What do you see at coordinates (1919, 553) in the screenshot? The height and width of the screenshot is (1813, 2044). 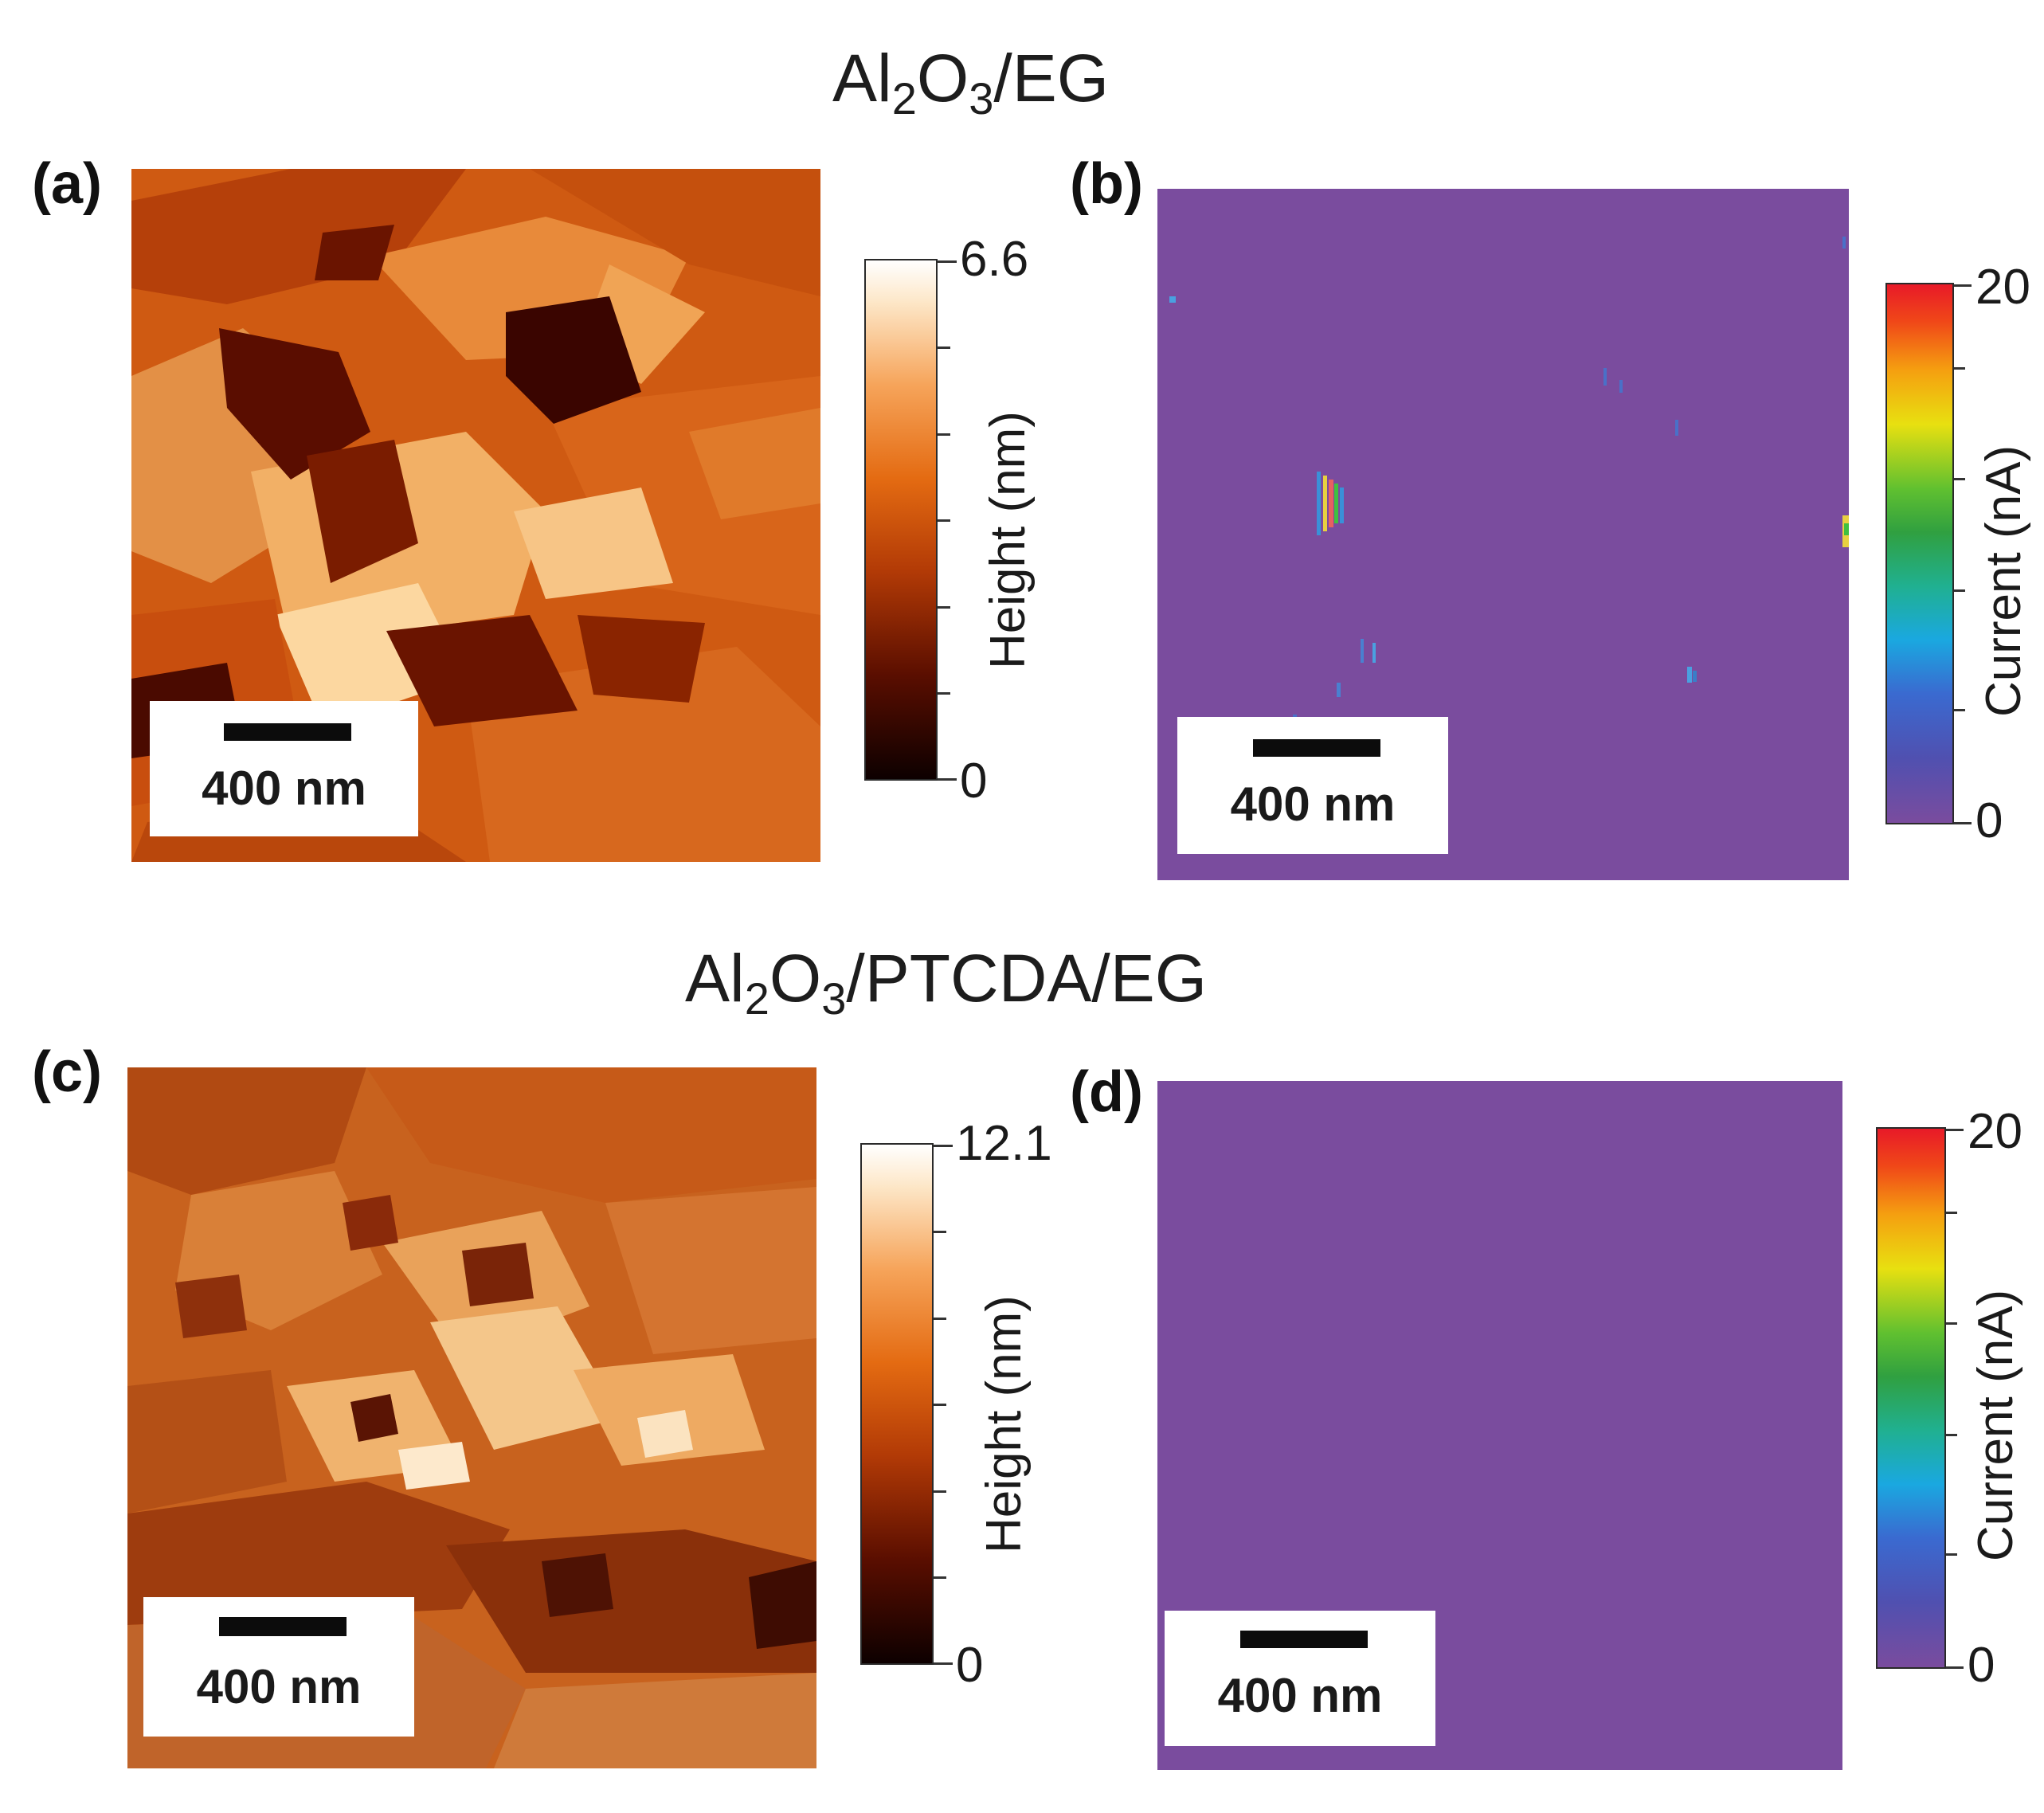 I see `colorbar-current-b` at bounding box center [1919, 553].